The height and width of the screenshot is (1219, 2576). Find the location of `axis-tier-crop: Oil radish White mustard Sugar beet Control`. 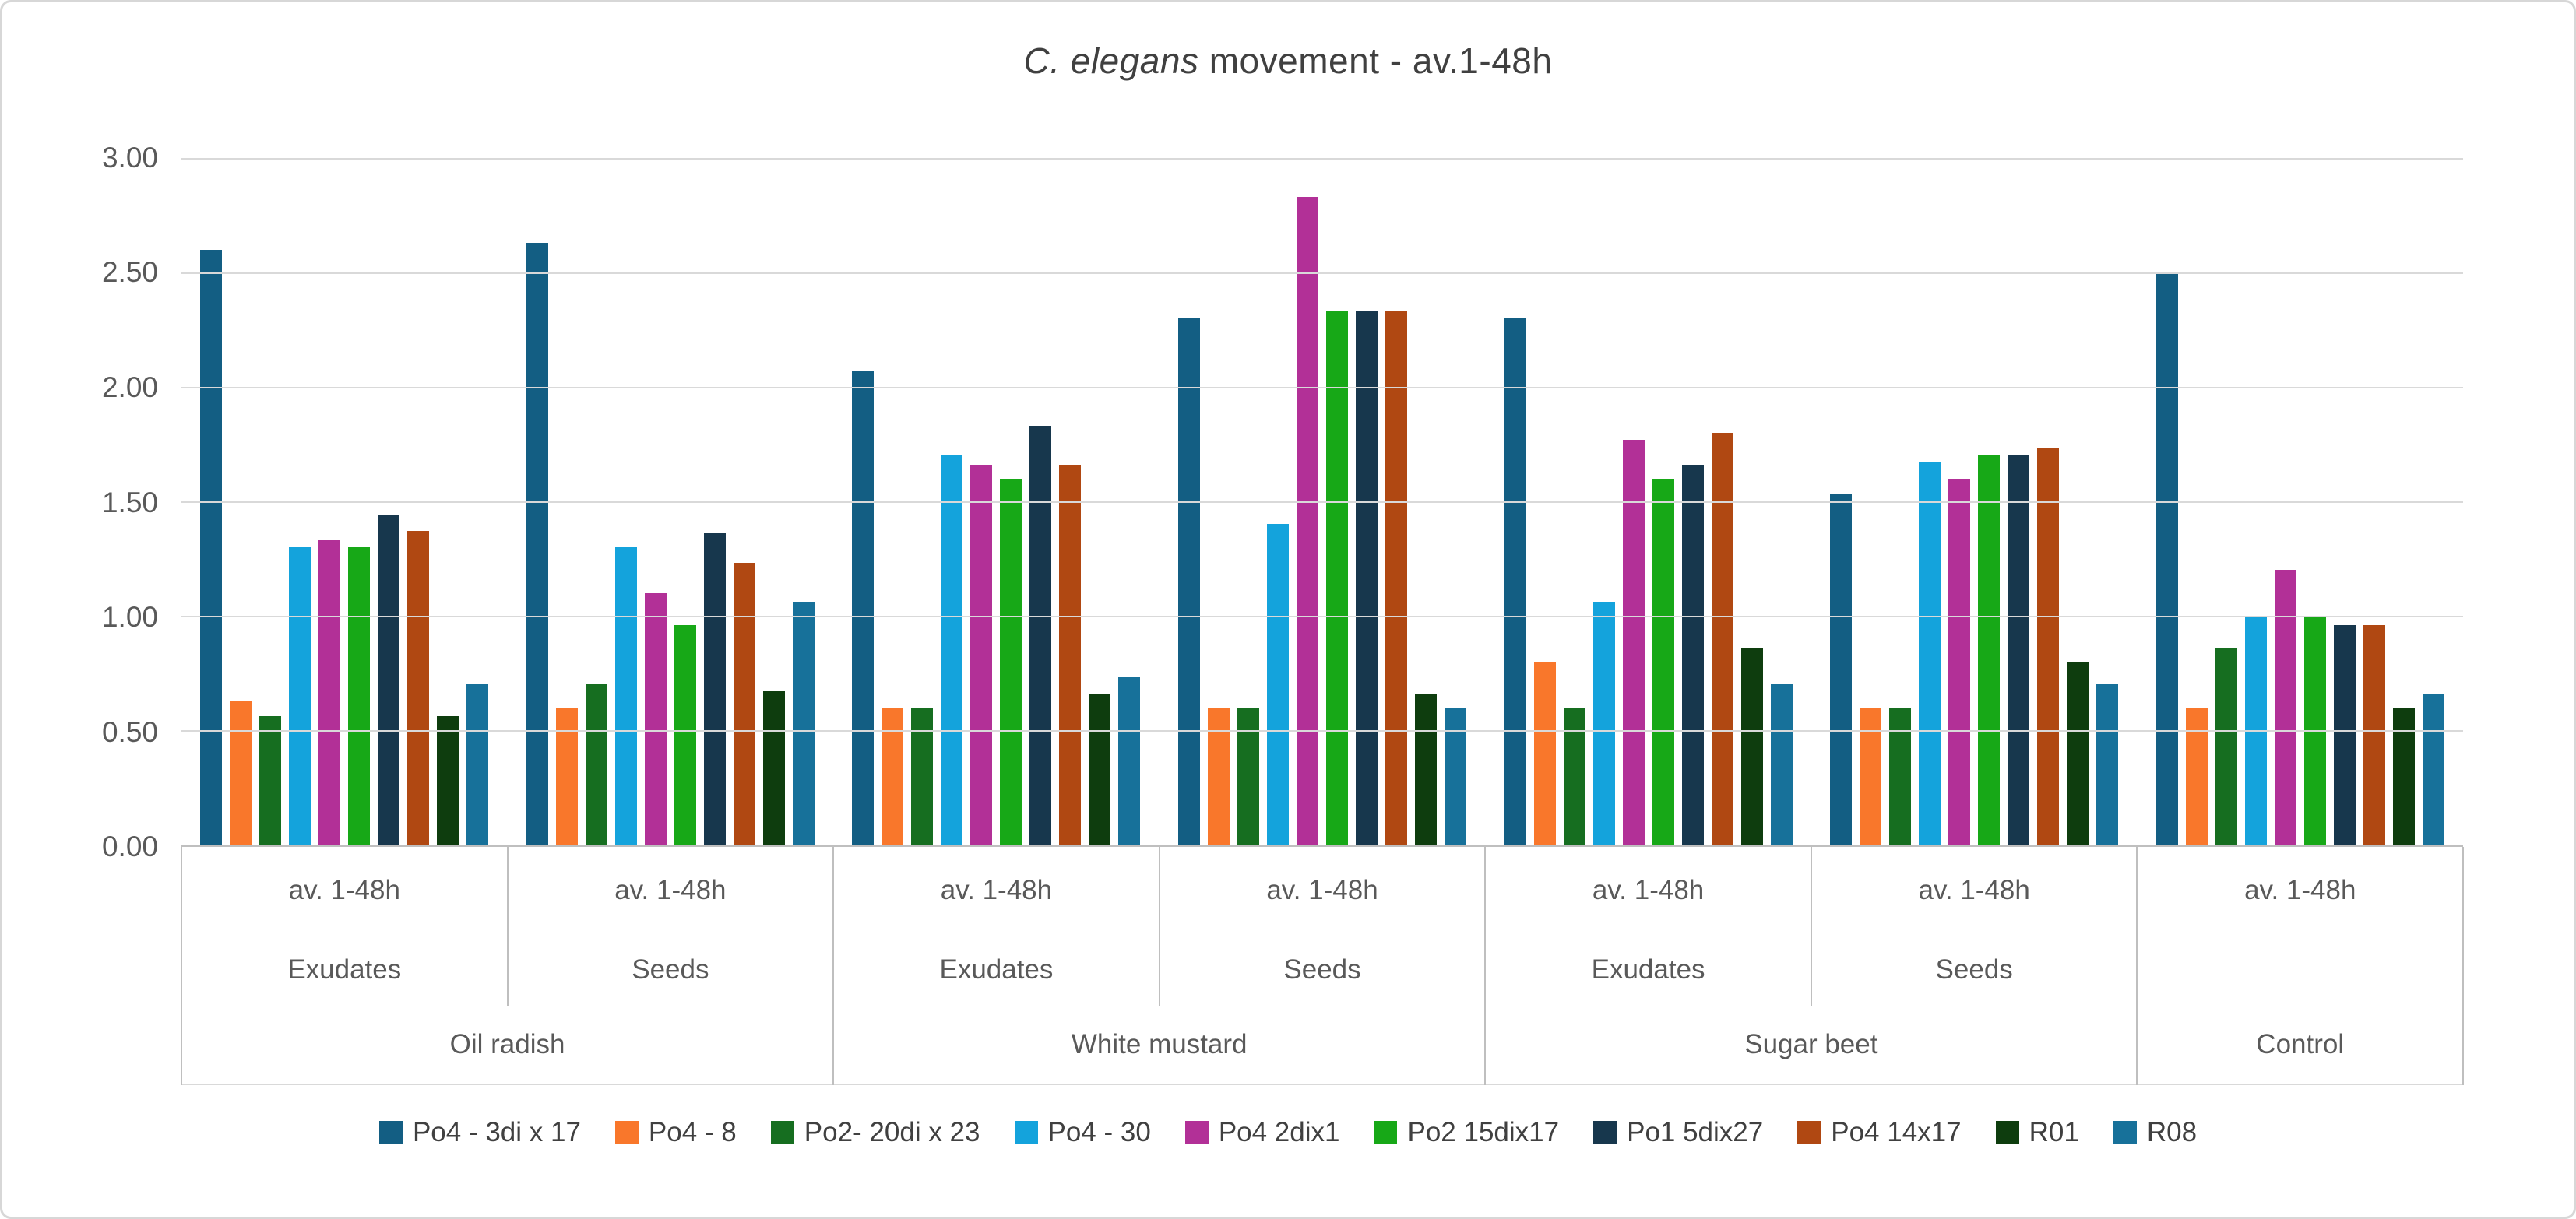

axis-tier-crop: Oil radish White mustard Sugar beet Control is located at coordinates (1322, 1045).